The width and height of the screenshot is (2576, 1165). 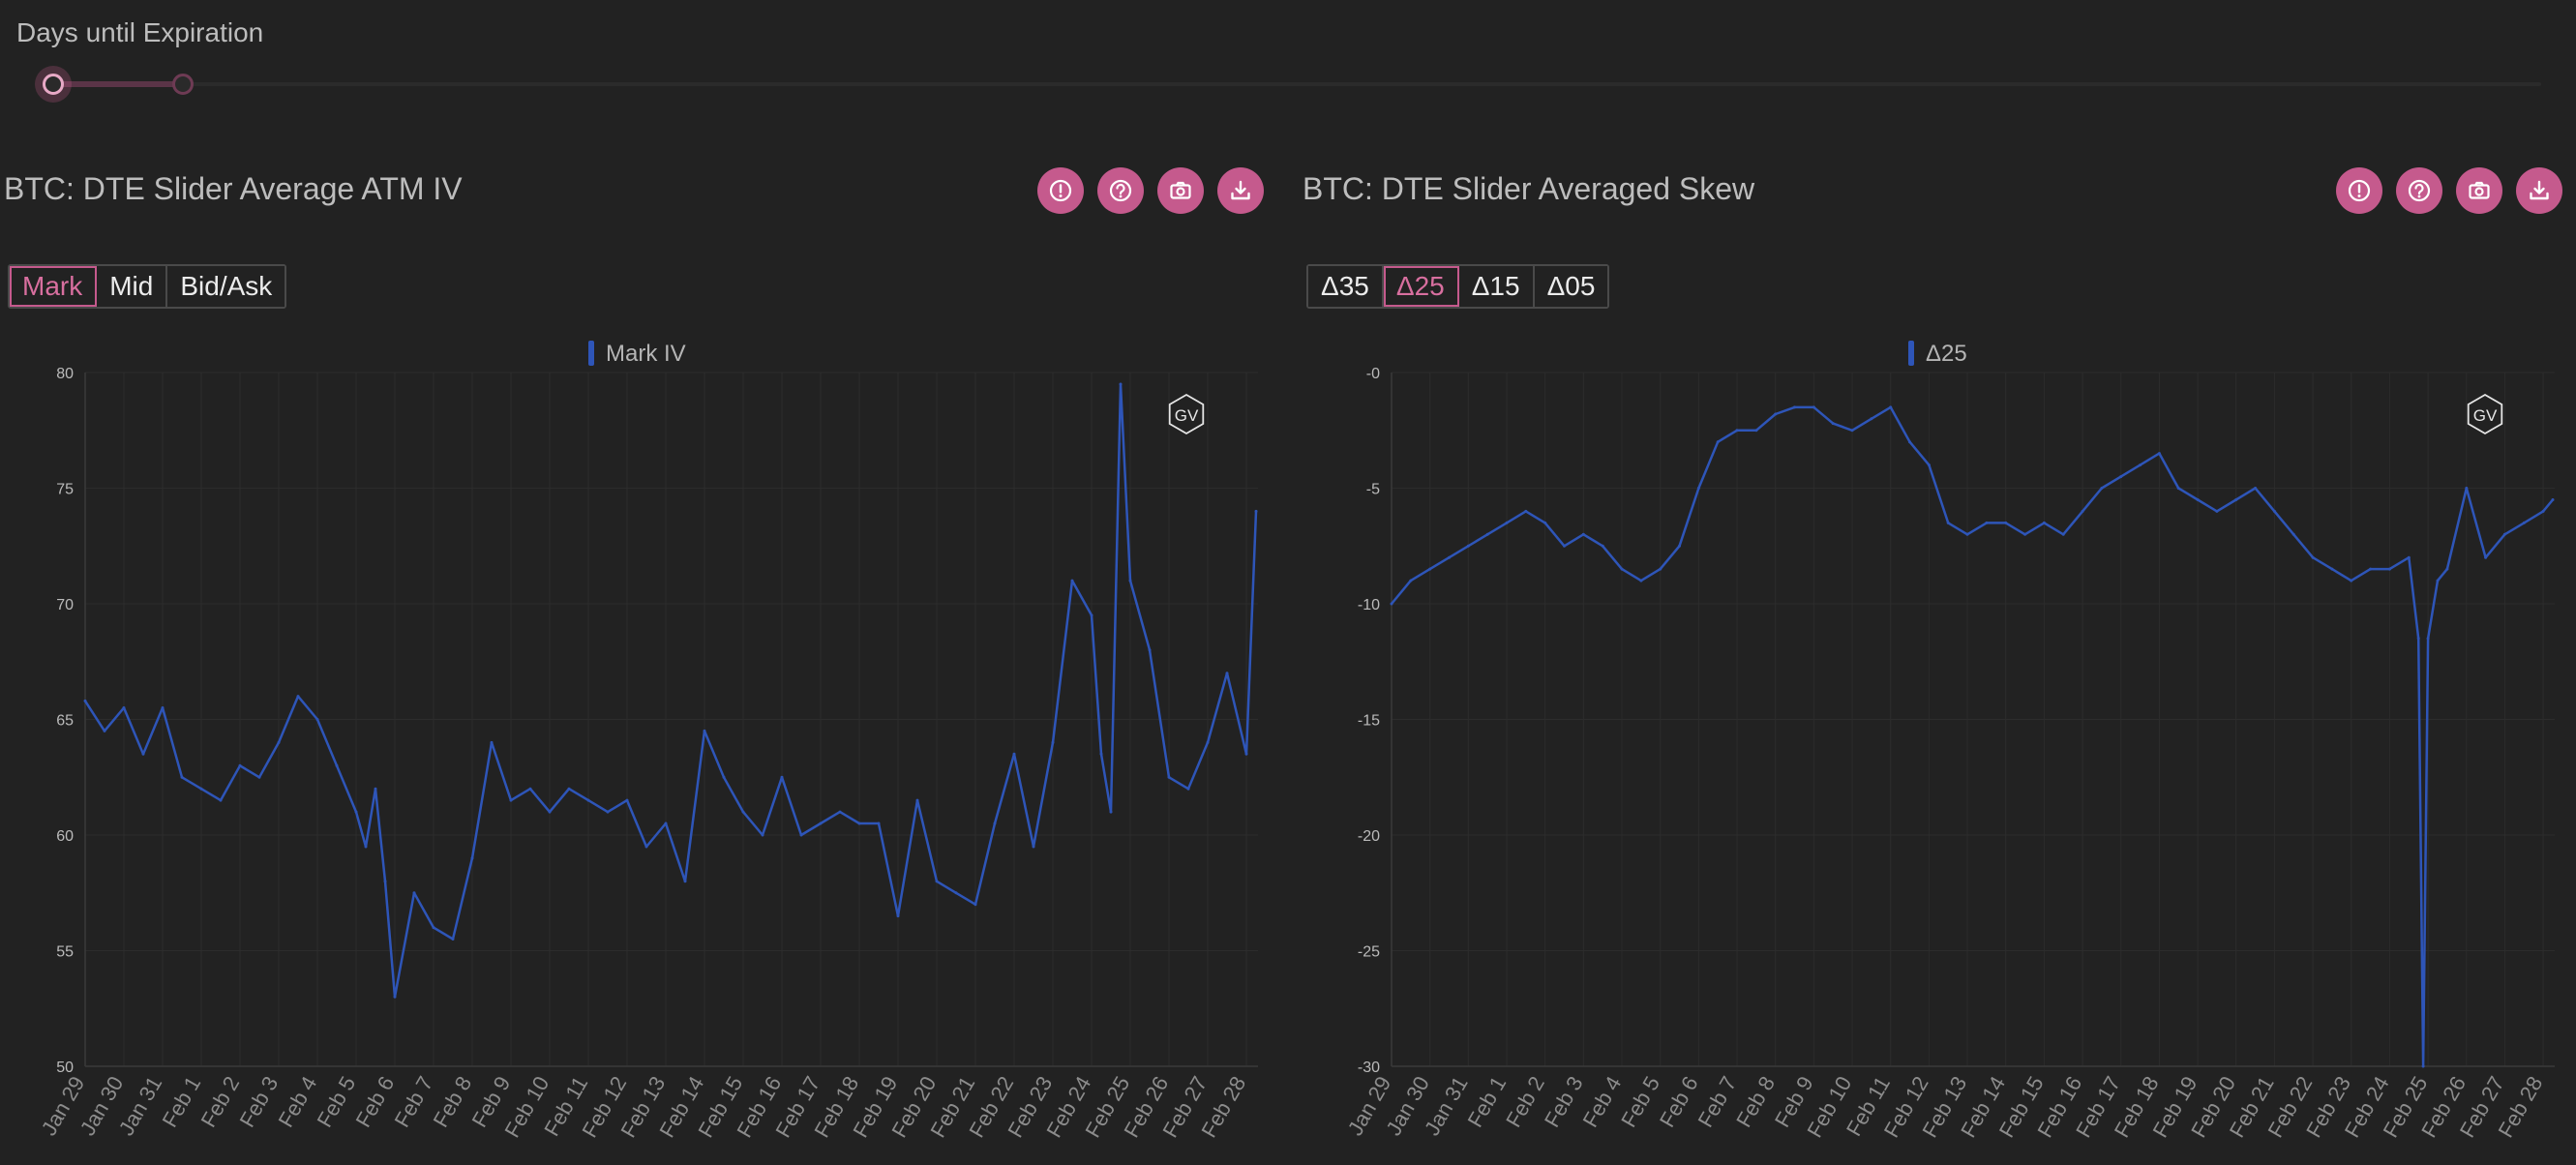 I want to click on bid-ask-button: Bid/Ask, so click(x=226, y=286).